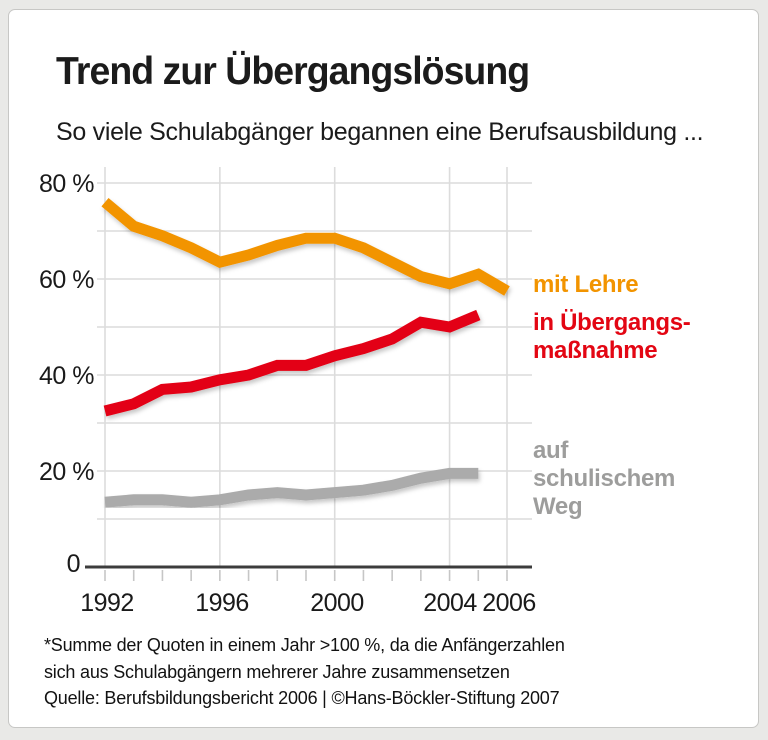  I want to click on y-axis-label-80: 80 %, so click(66, 184).